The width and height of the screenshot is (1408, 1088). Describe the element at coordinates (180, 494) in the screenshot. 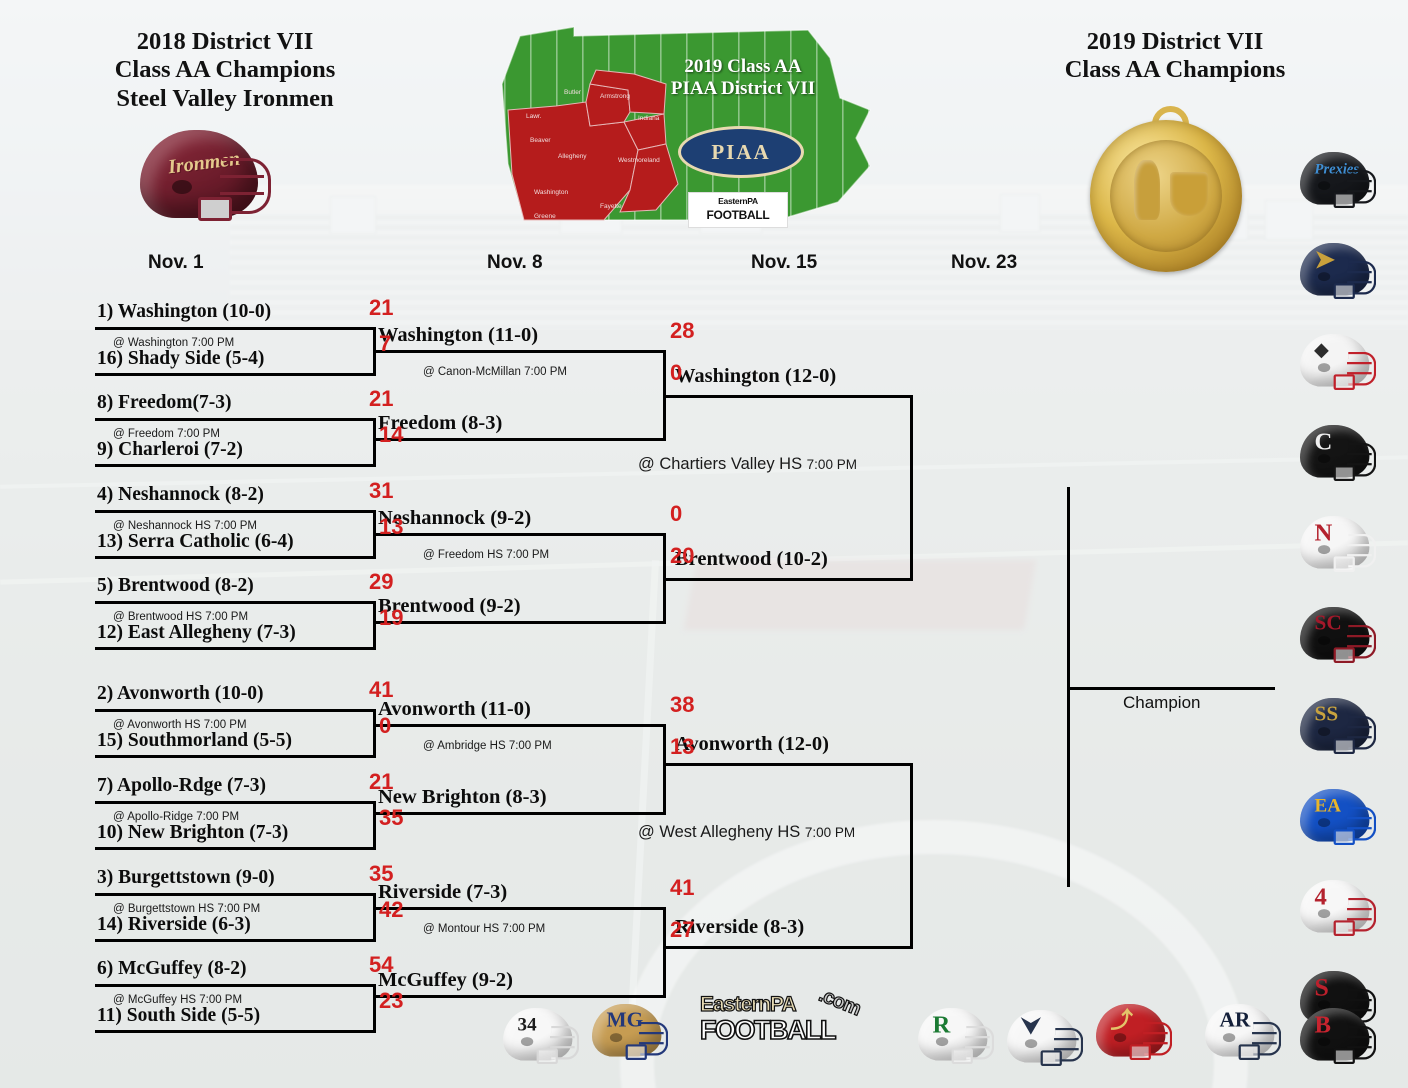

I see `r1-team-top-2: 4) Neshannock (8-2)` at that location.